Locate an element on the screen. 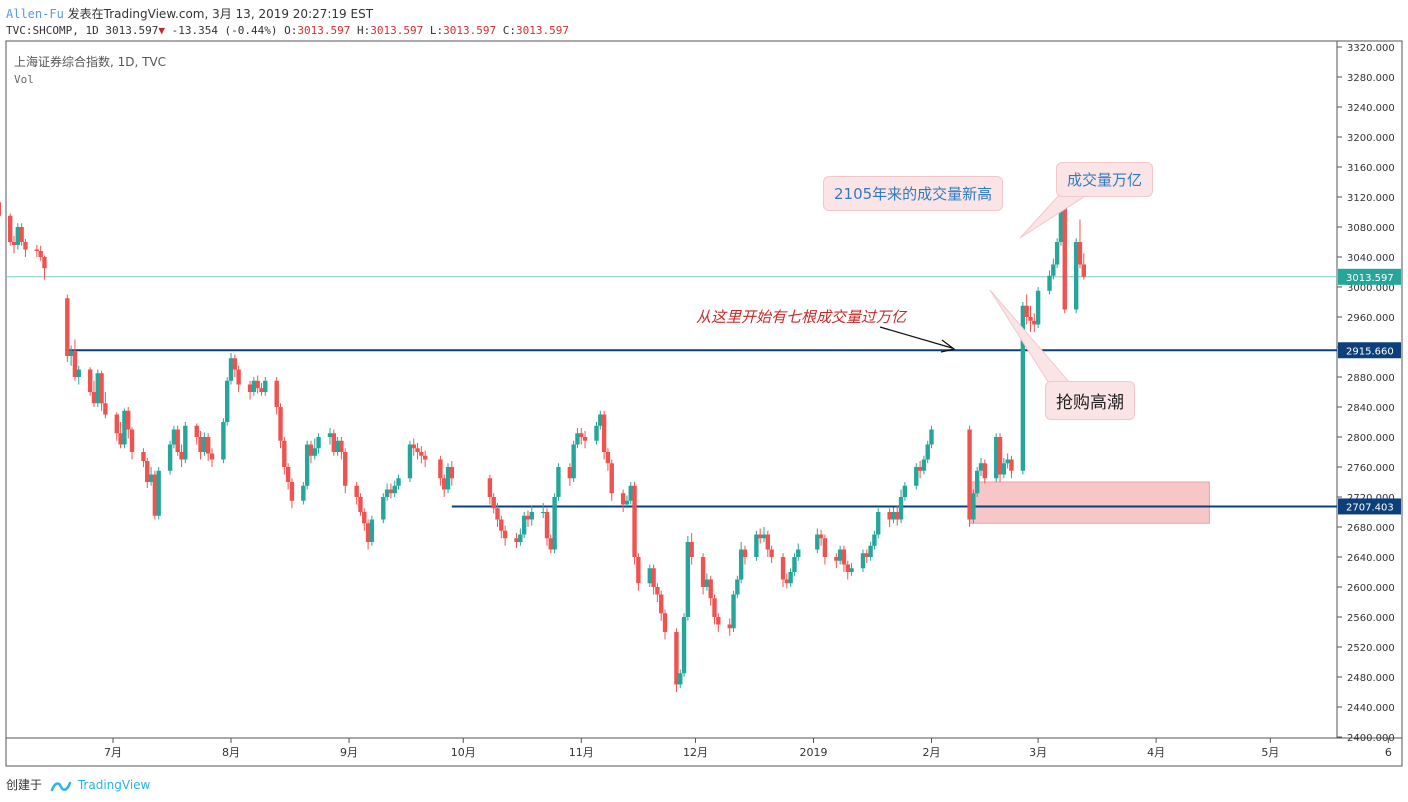 This screenshot has width=1408, height=802. author-name: Allen-Fu is located at coordinates (35, 14).